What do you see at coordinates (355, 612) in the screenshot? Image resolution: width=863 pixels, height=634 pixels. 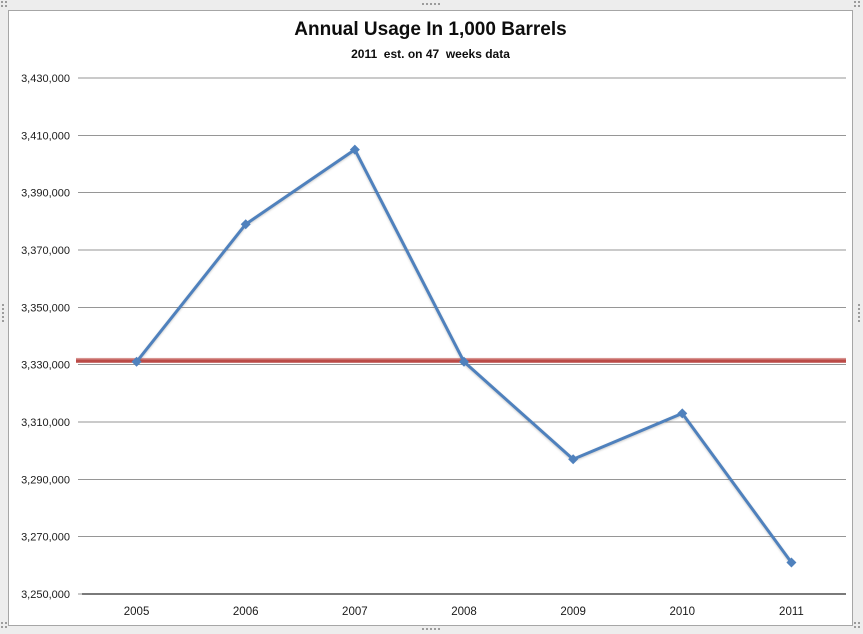 I see `x-axis-label: 2007` at bounding box center [355, 612].